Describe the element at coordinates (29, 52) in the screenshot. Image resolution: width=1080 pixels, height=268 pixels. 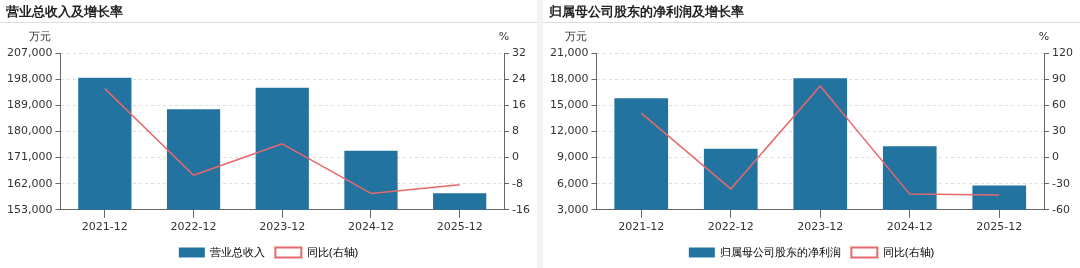
I see `y-tick-label: 207,000` at that location.